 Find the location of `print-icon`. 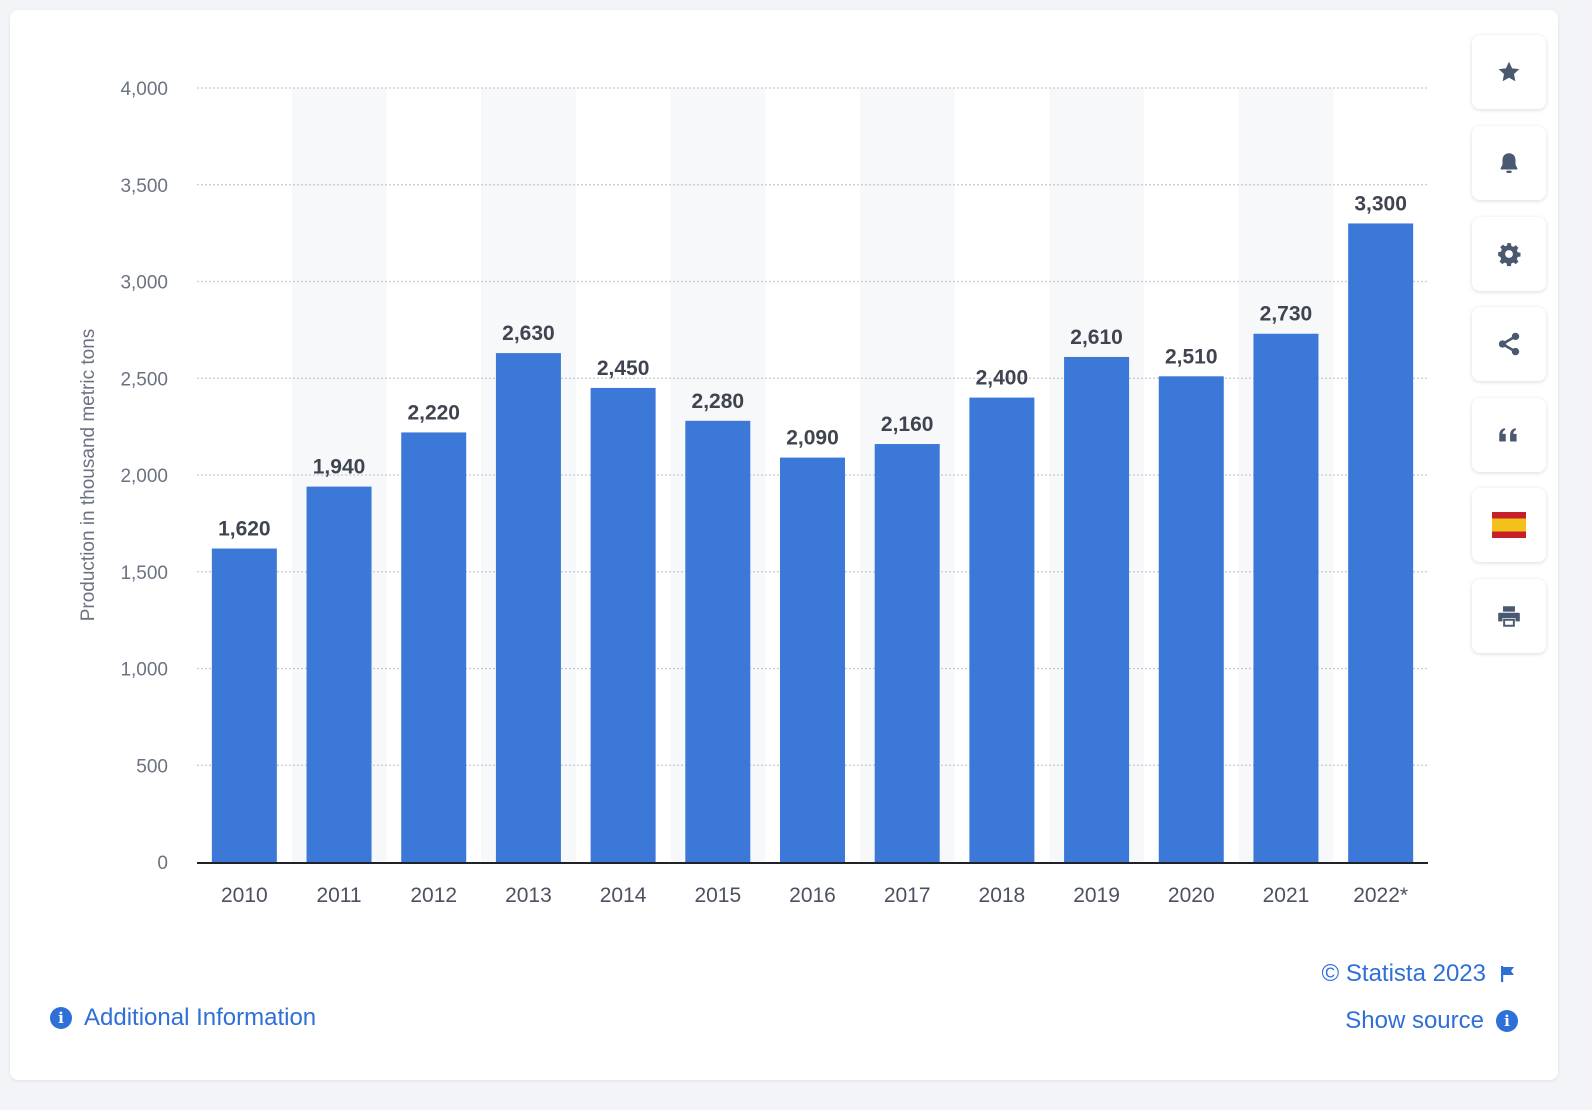

print-icon is located at coordinates (1509, 616).